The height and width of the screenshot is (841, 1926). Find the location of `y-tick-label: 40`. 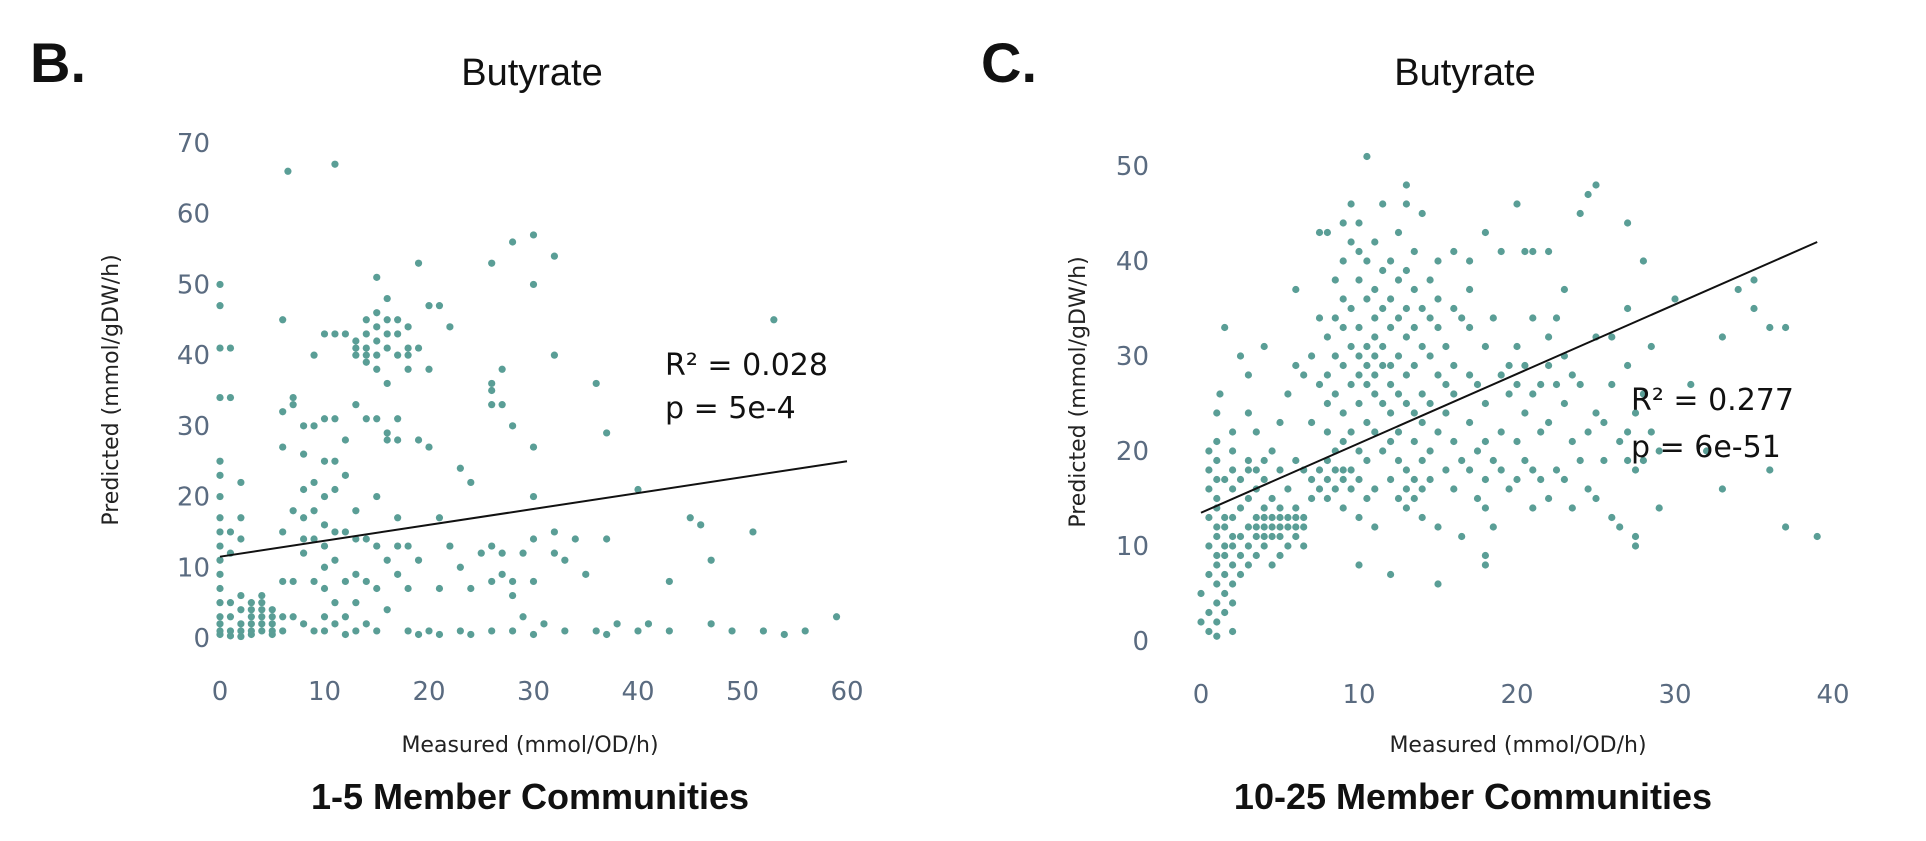

y-tick-label: 40 is located at coordinates (193, 356).